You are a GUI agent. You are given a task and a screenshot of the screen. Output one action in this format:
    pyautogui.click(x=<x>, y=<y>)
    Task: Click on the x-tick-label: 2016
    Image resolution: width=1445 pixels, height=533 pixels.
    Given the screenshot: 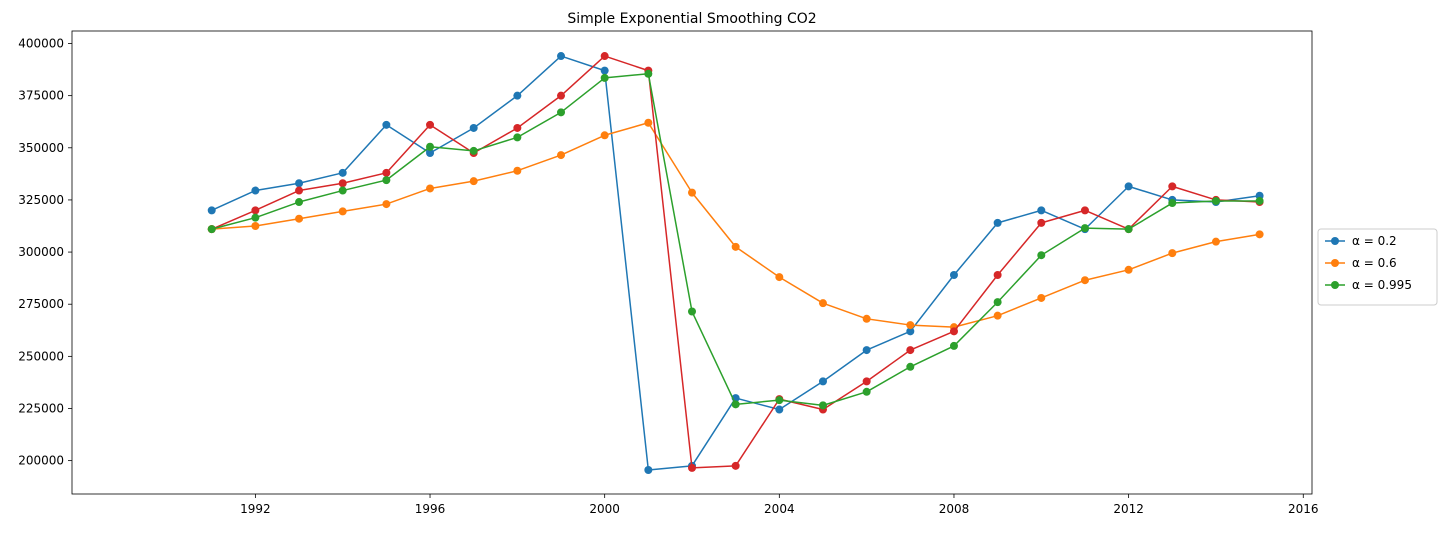 What is the action you would take?
    pyautogui.click(x=1303, y=509)
    